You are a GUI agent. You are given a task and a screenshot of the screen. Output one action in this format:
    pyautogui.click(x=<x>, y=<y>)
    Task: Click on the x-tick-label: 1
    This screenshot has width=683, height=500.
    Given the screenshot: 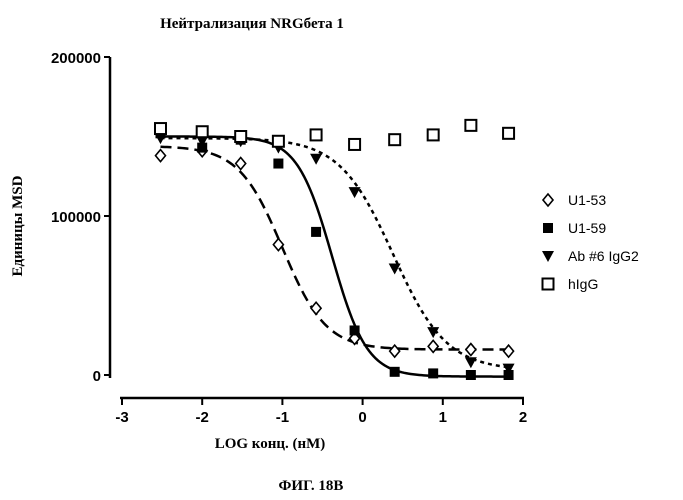 What is the action you would take?
    pyautogui.click(x=443, y=417)
    